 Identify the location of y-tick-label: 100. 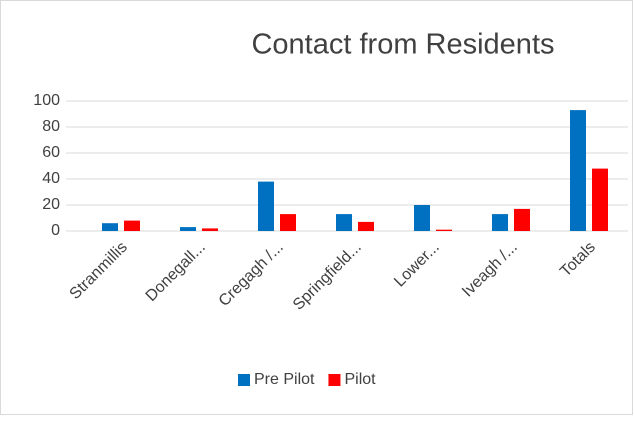
(46, 100).